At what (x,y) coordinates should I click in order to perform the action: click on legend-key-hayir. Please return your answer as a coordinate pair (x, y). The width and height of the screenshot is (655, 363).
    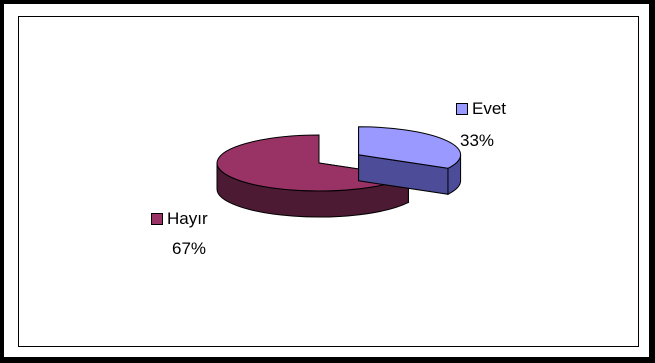
    Looking at the image, I should click on (157, 219).